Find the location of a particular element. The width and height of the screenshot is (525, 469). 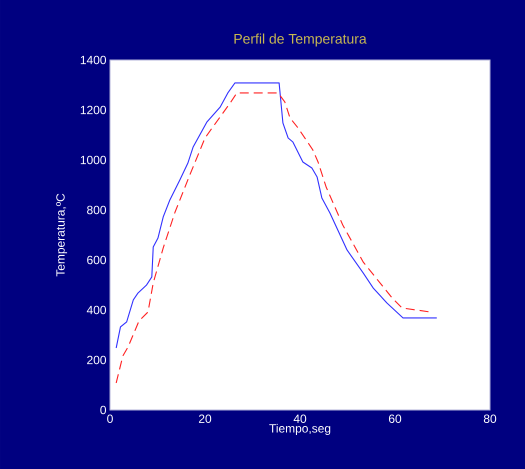

y-tick-label: 600 is located at coordinates (96, 260).